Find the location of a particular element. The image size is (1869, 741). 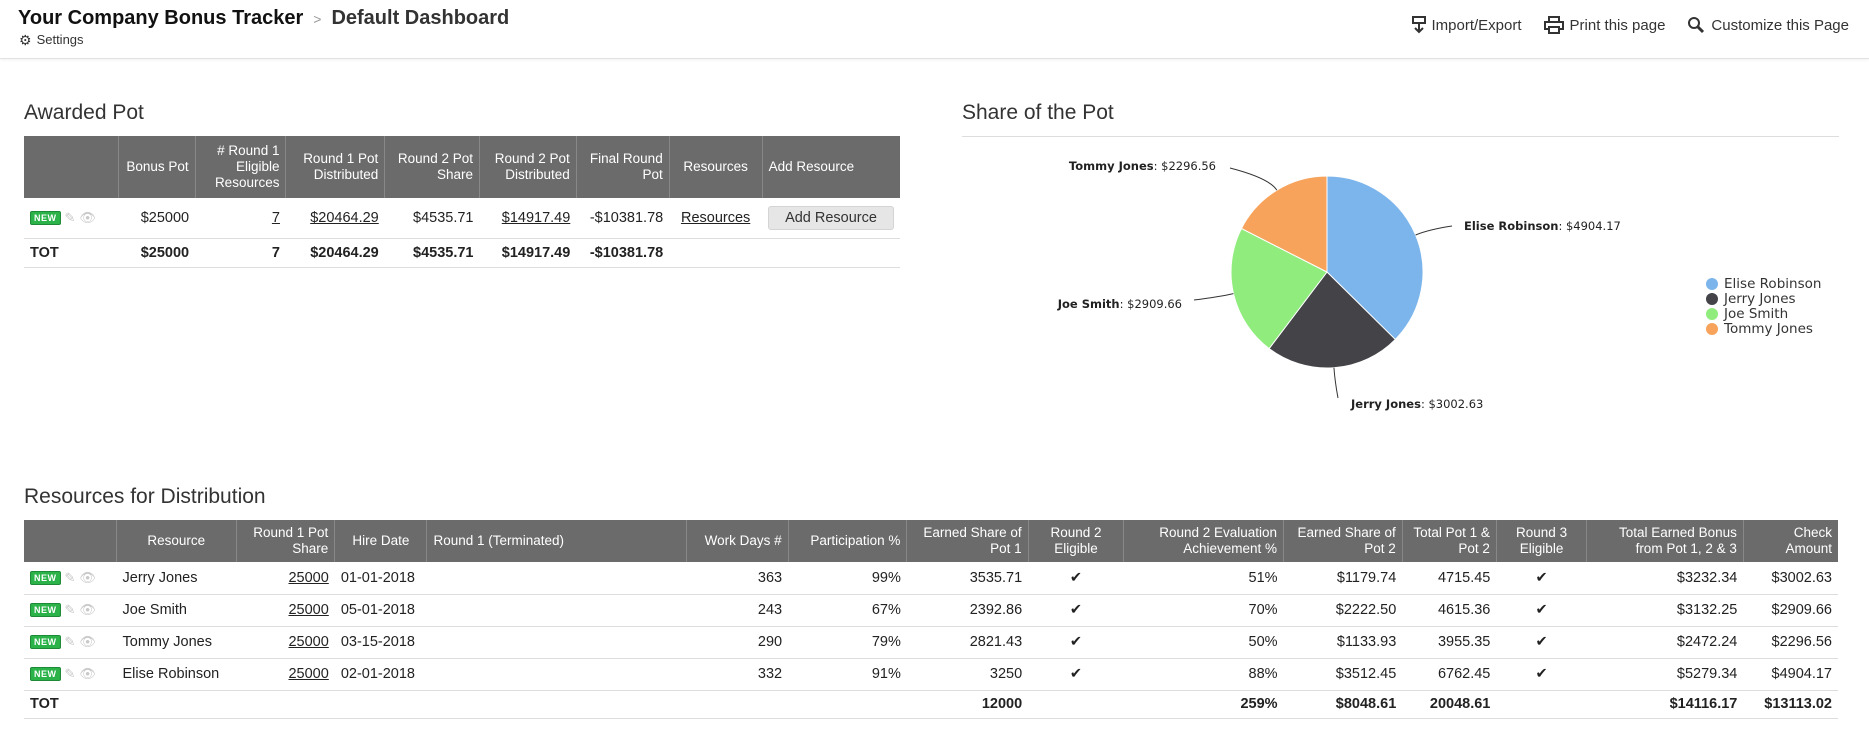

col-earned1: Earned Share of Pot 1 is located at coordinates (967, 541).